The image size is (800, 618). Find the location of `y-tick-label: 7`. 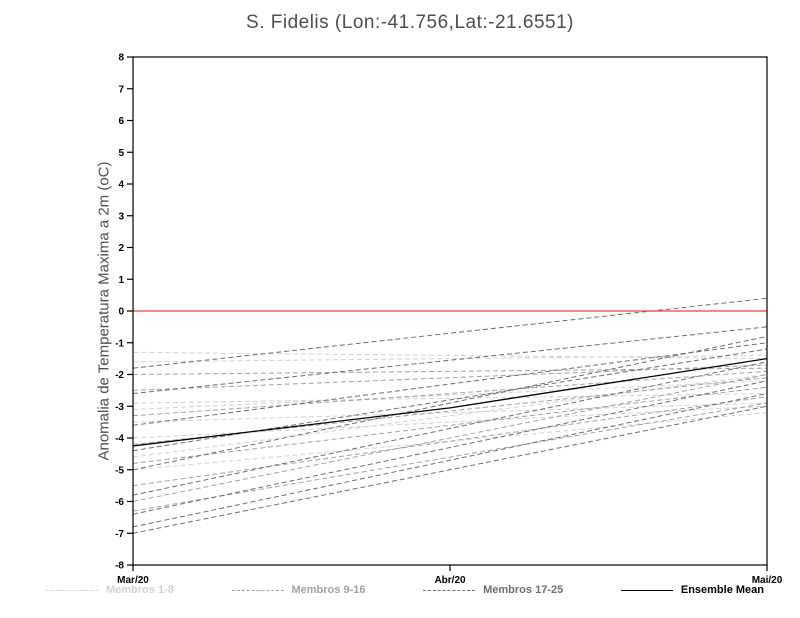

y-tick-label: 7 is located at coordinates (121, 89).